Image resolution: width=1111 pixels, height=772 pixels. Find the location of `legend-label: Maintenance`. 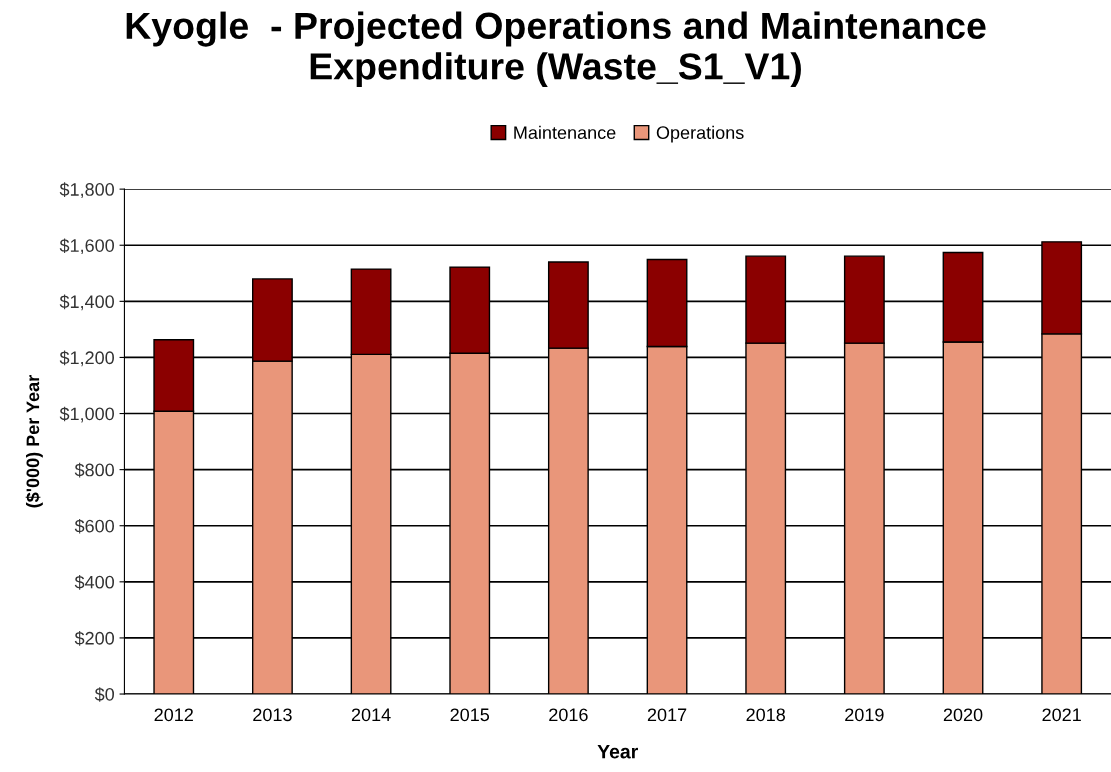

legend-label: Maintenance is located at coordinates (565, 132).